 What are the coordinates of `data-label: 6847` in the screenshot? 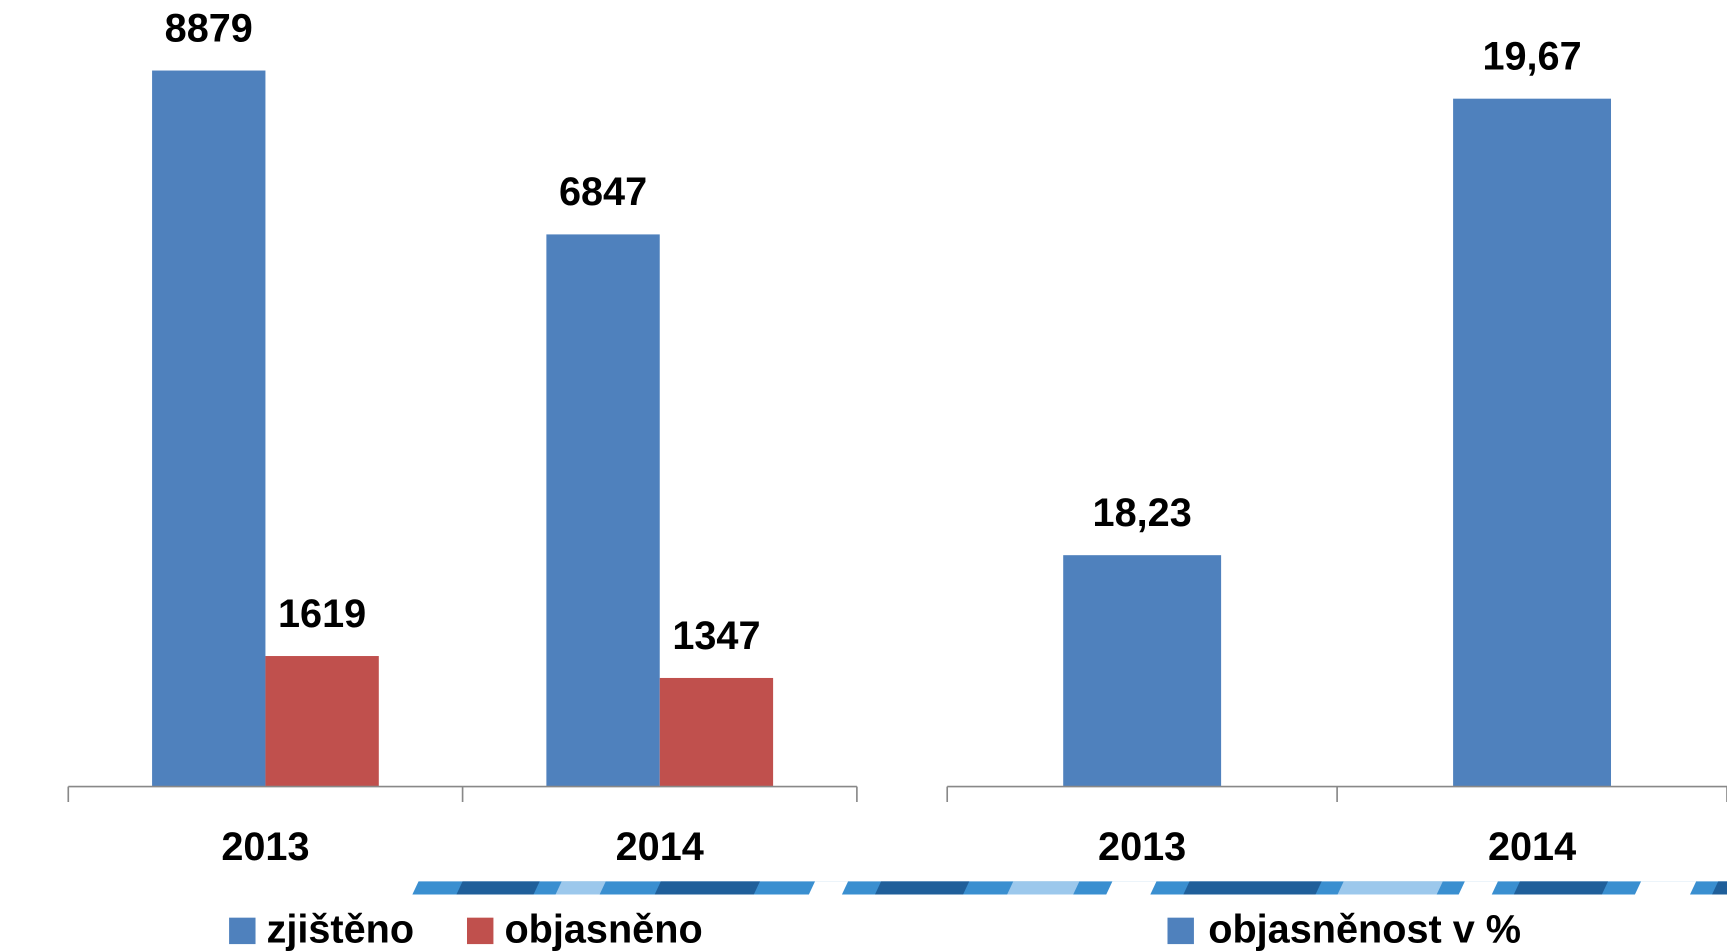 It's located at (603, 192).